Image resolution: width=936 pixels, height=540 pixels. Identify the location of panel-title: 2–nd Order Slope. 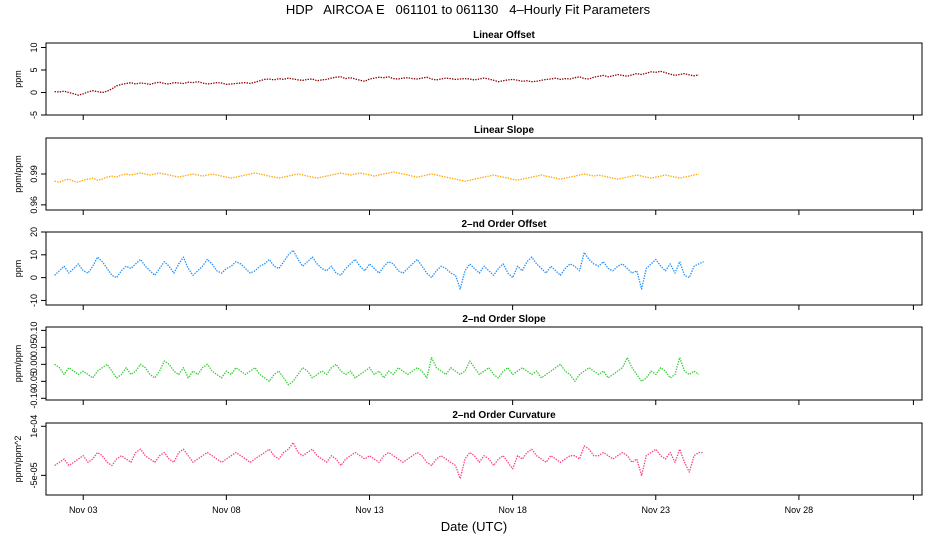
(504, 319).